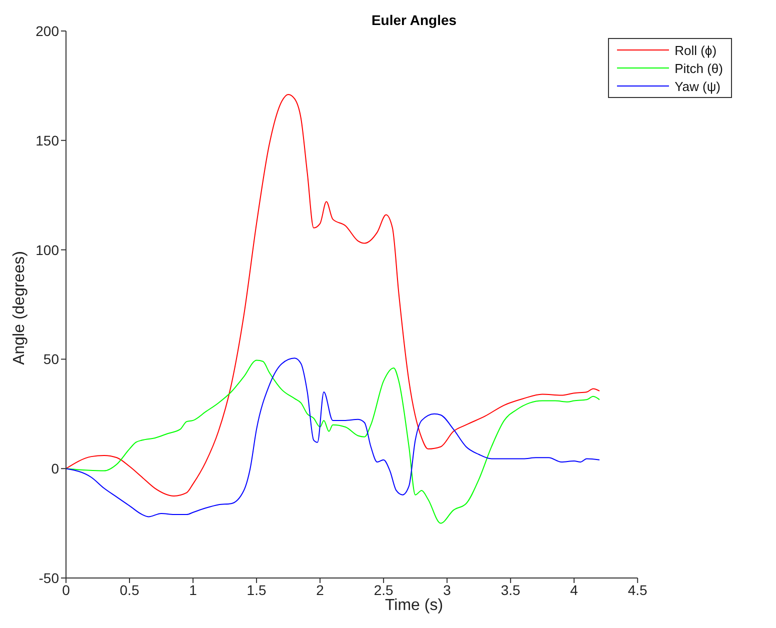 The image size is (776, 628). What do you see at coordinates (48, 250) in the screenshot?
I see `y-tick-label: 100` at bounding box center [48, 250].